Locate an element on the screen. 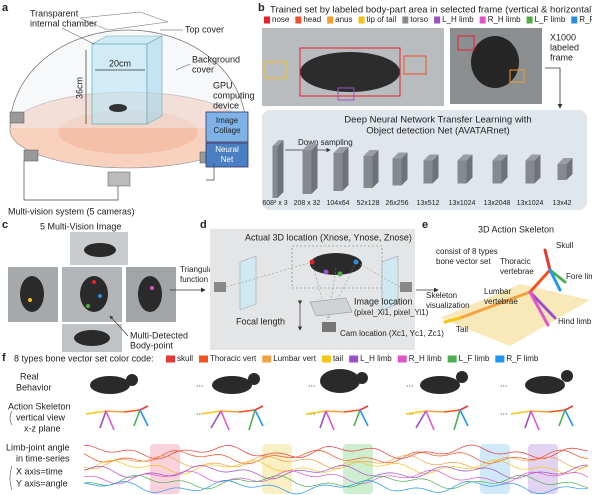 The height and width of the screenshot is (495, 592). layer-label: 13x2048 is located at coordinates (497, 203).